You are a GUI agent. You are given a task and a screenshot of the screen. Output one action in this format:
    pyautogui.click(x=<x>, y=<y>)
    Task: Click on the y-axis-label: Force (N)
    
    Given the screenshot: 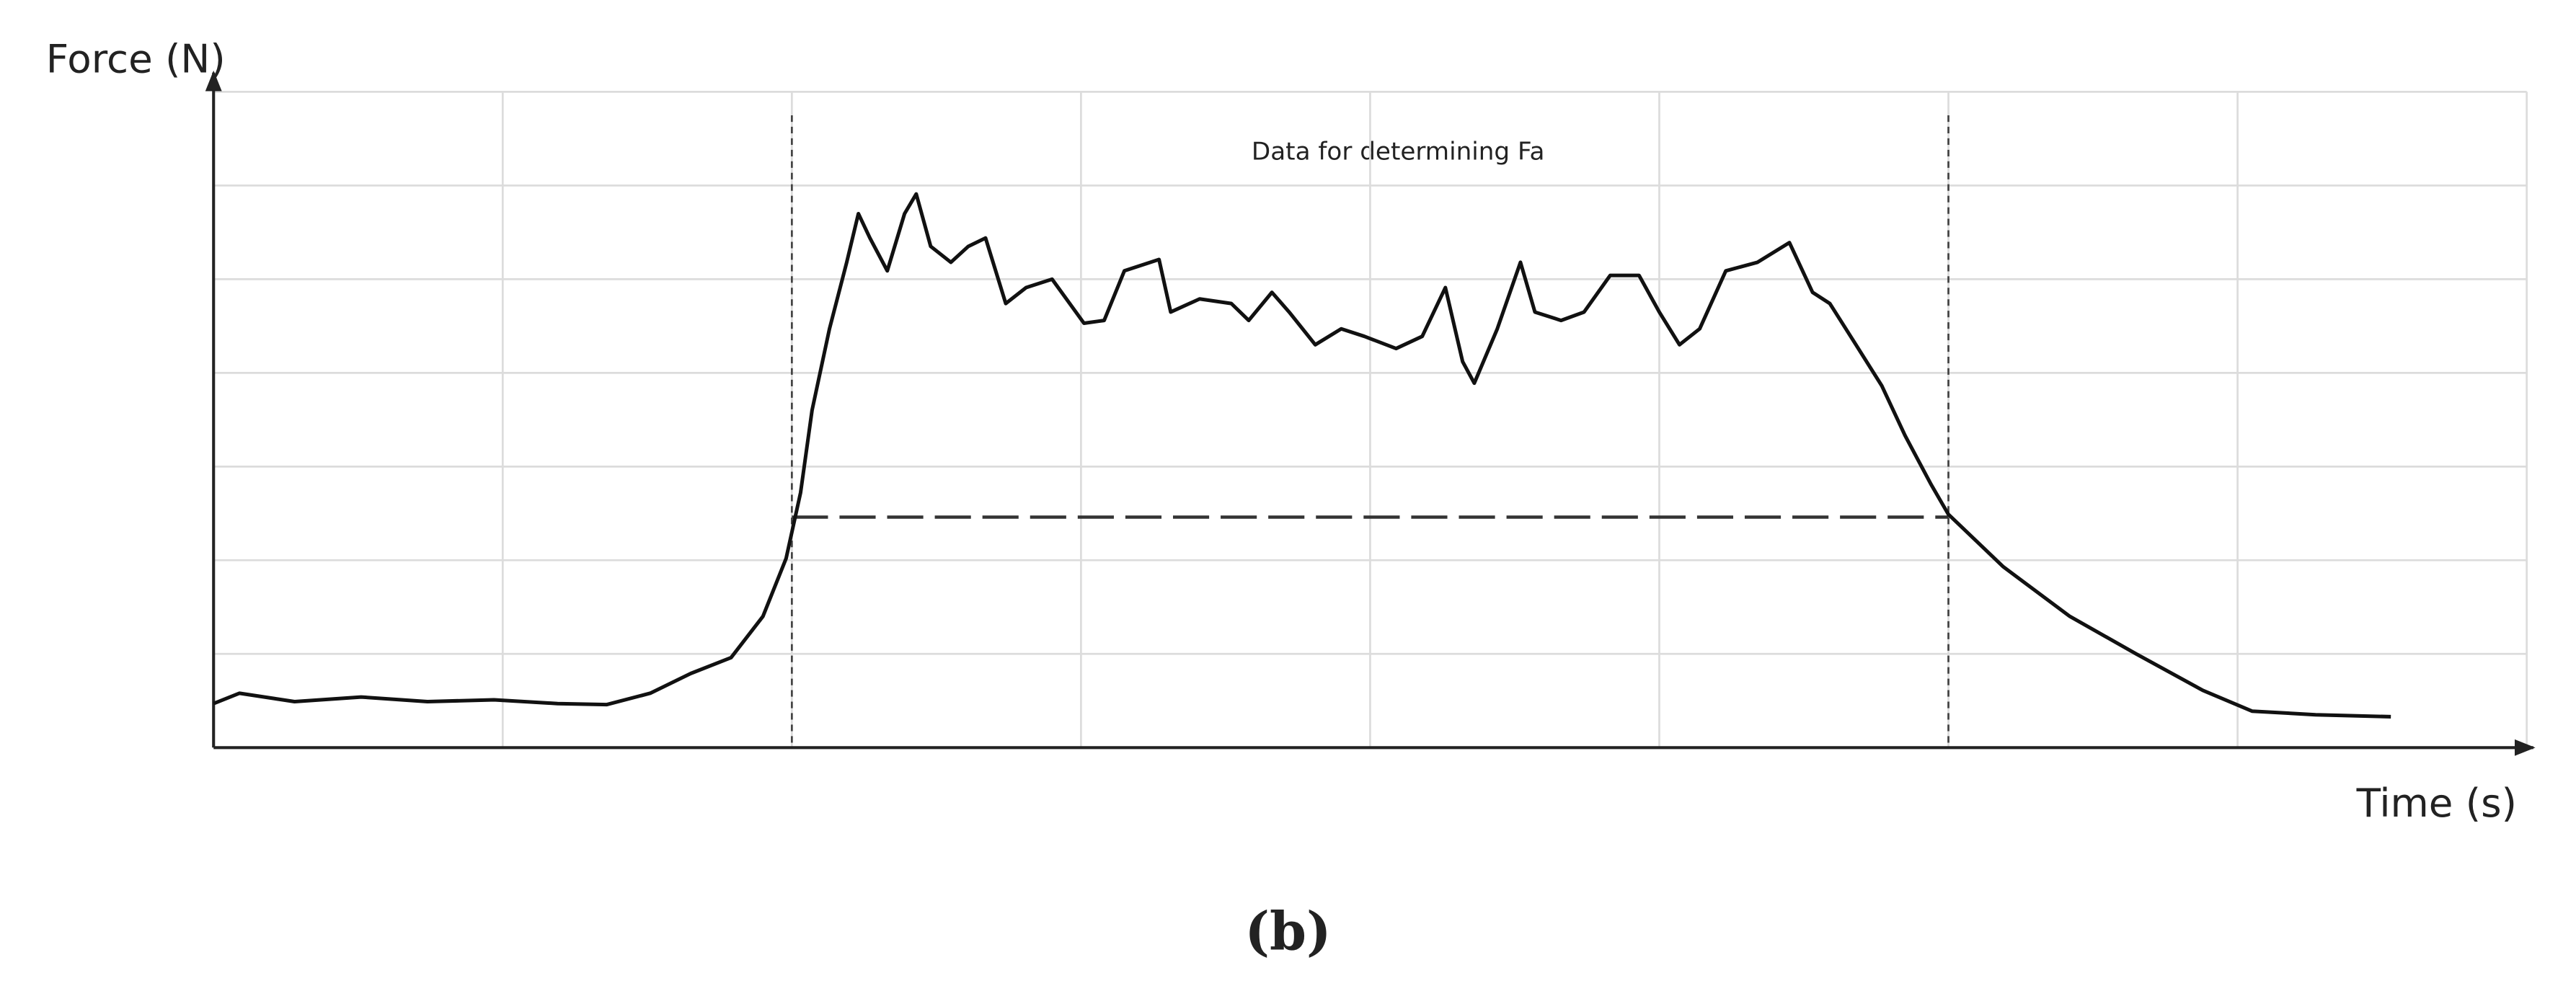 What is the action you would take?
    pyautogui.click(x=136, y=59)
    